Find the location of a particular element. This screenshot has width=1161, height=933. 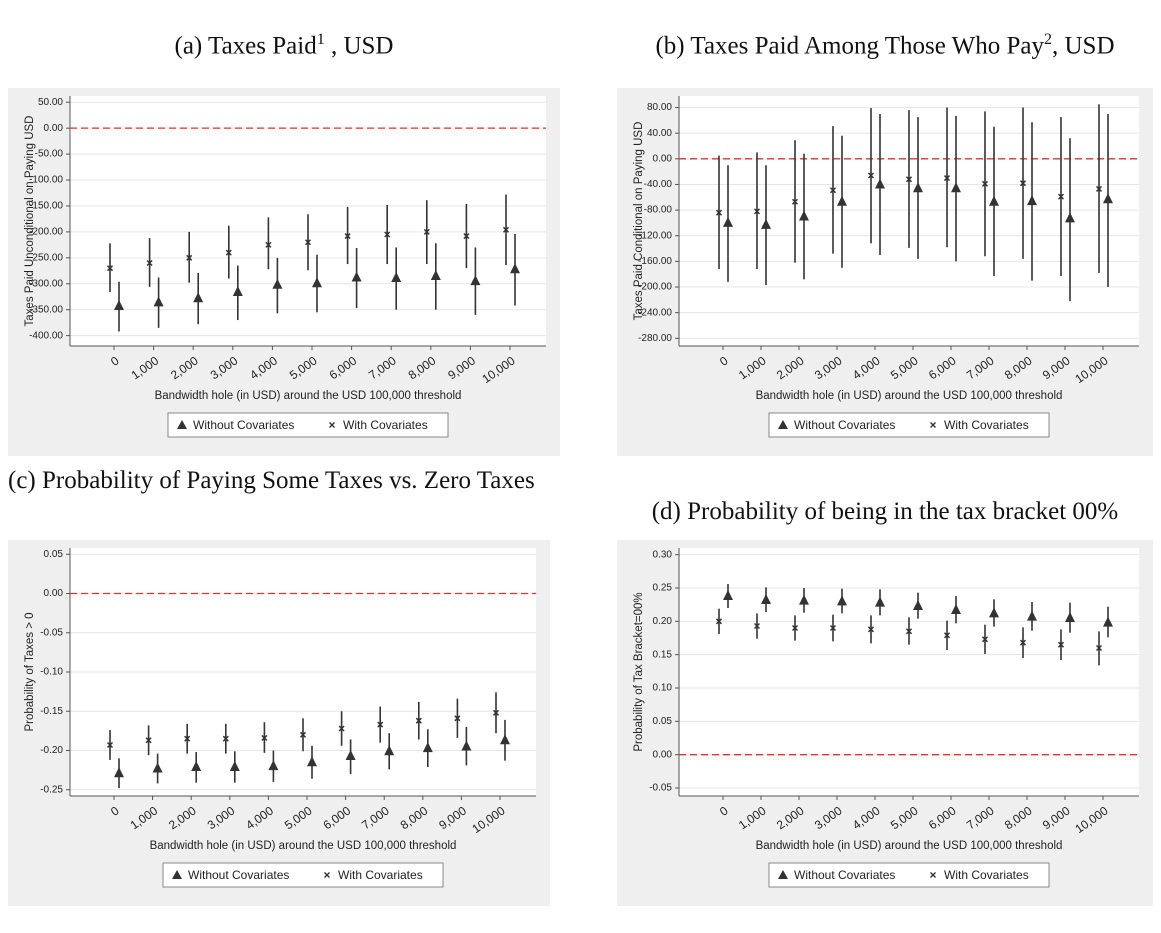

y-tick-label: -250.00 is located at coordinates (46, 257).